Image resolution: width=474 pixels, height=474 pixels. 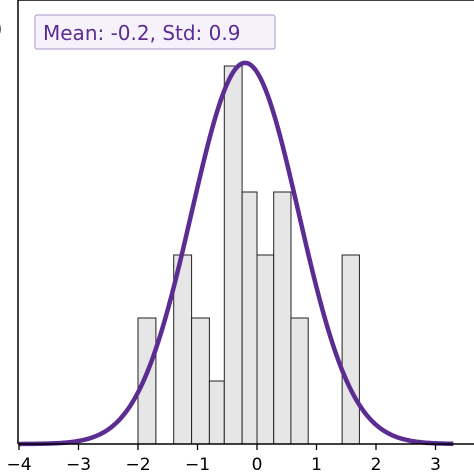 I want to click on panel-letter: ), so click(x=1, y=29).